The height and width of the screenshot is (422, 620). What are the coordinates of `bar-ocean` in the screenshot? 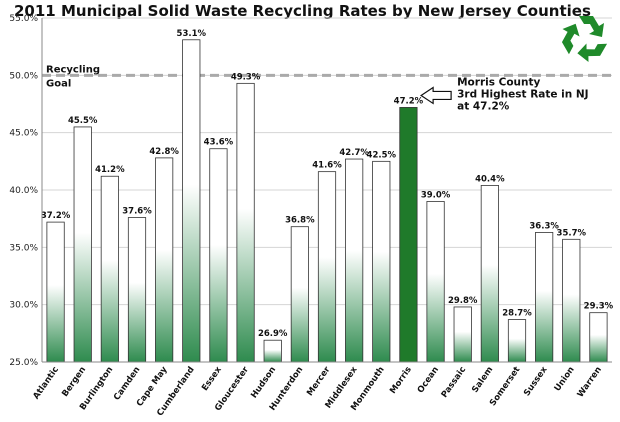 It's located at (435, 282).